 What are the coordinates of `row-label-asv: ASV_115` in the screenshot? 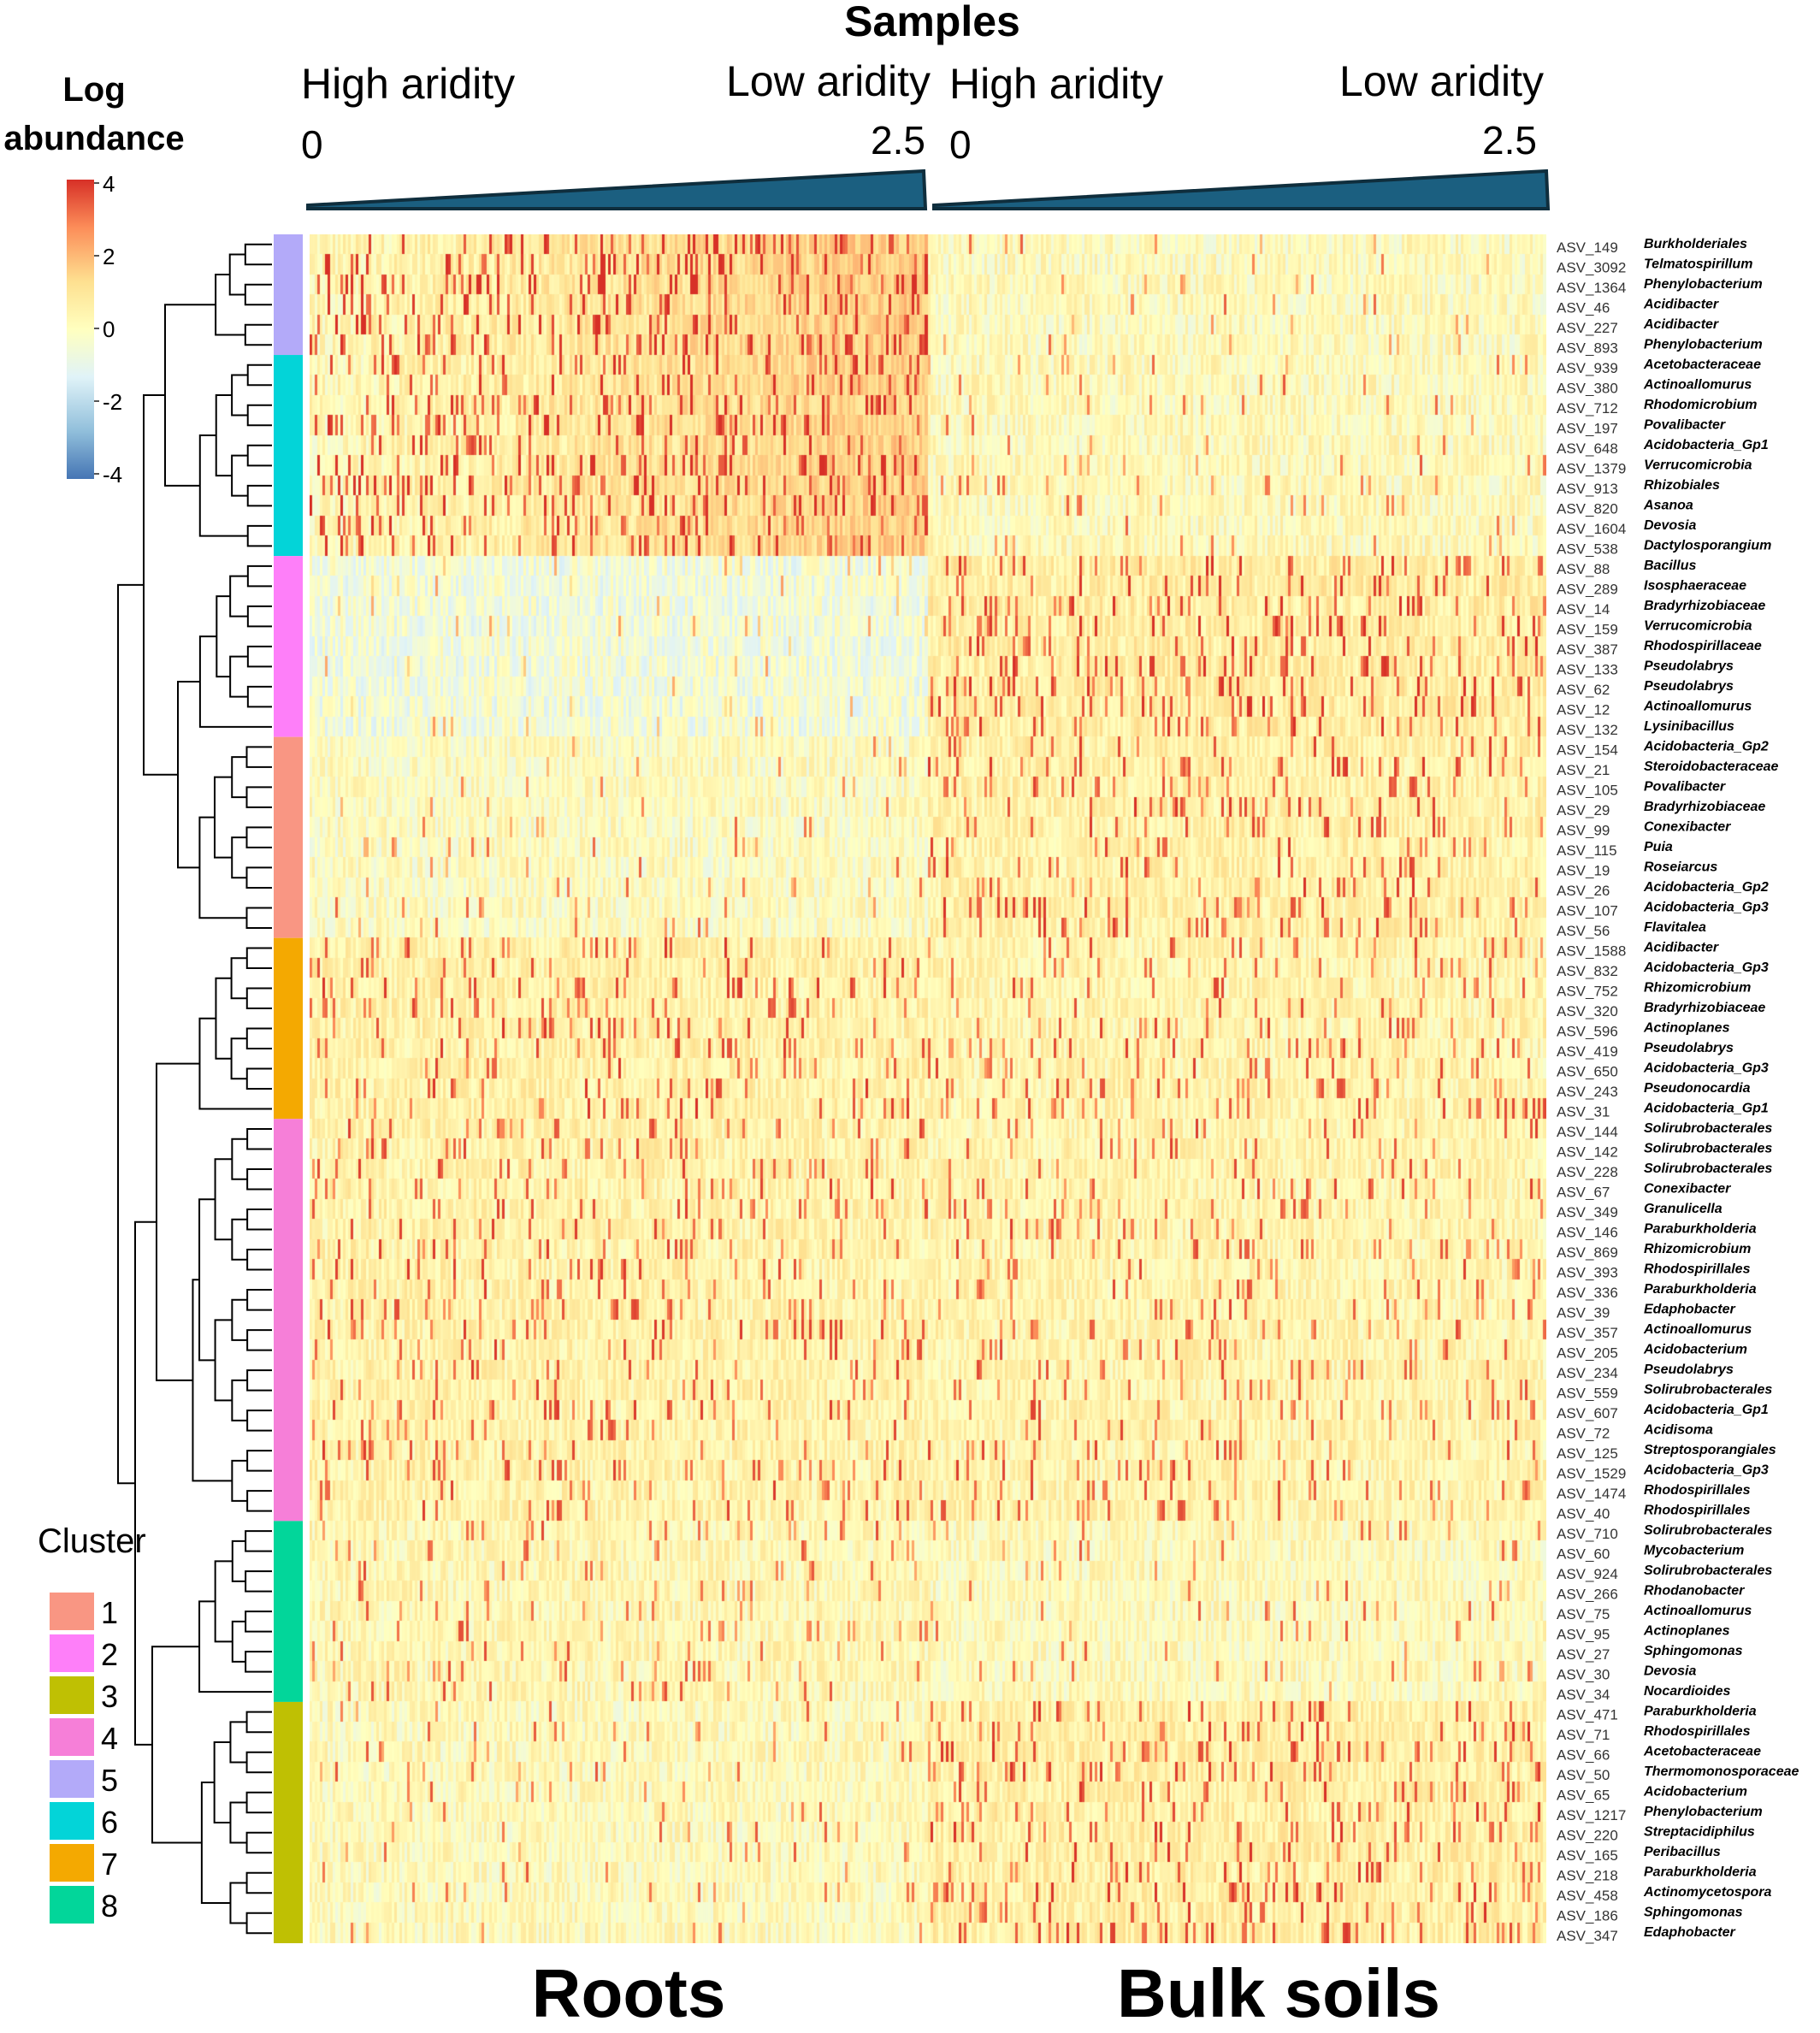 It's located at (1587, 851).